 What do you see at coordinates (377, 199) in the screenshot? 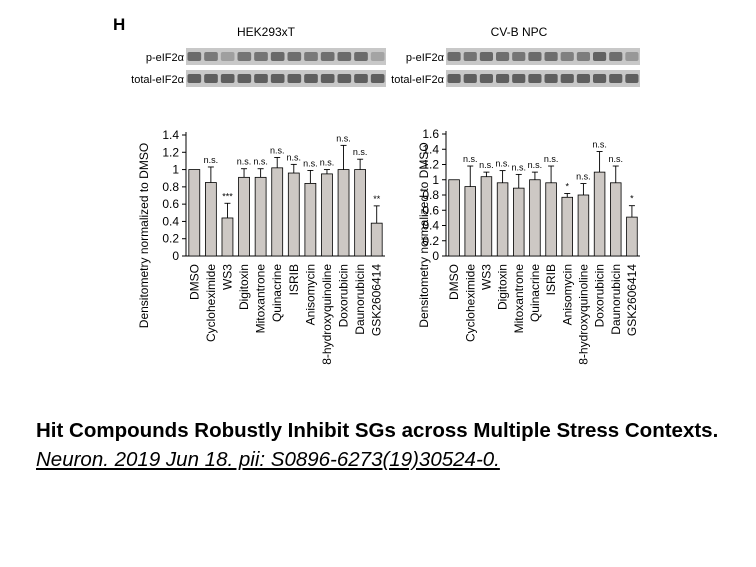
I see `significance-label: **` at bounding box center [377, 199].